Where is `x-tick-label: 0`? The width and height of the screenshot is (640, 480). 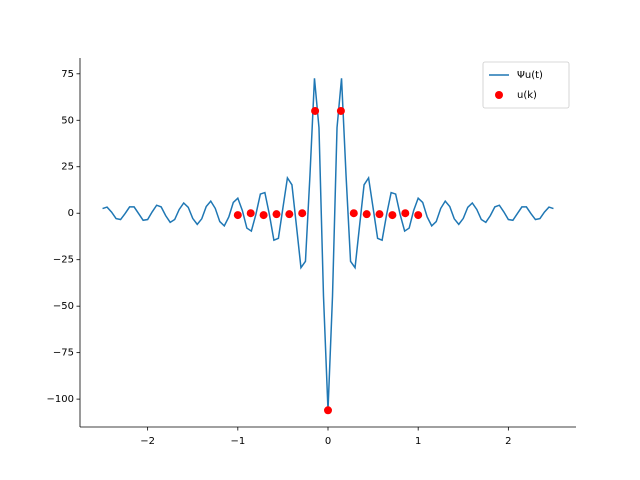 x-tick-label: 0 is located at coordinates (328, 441).